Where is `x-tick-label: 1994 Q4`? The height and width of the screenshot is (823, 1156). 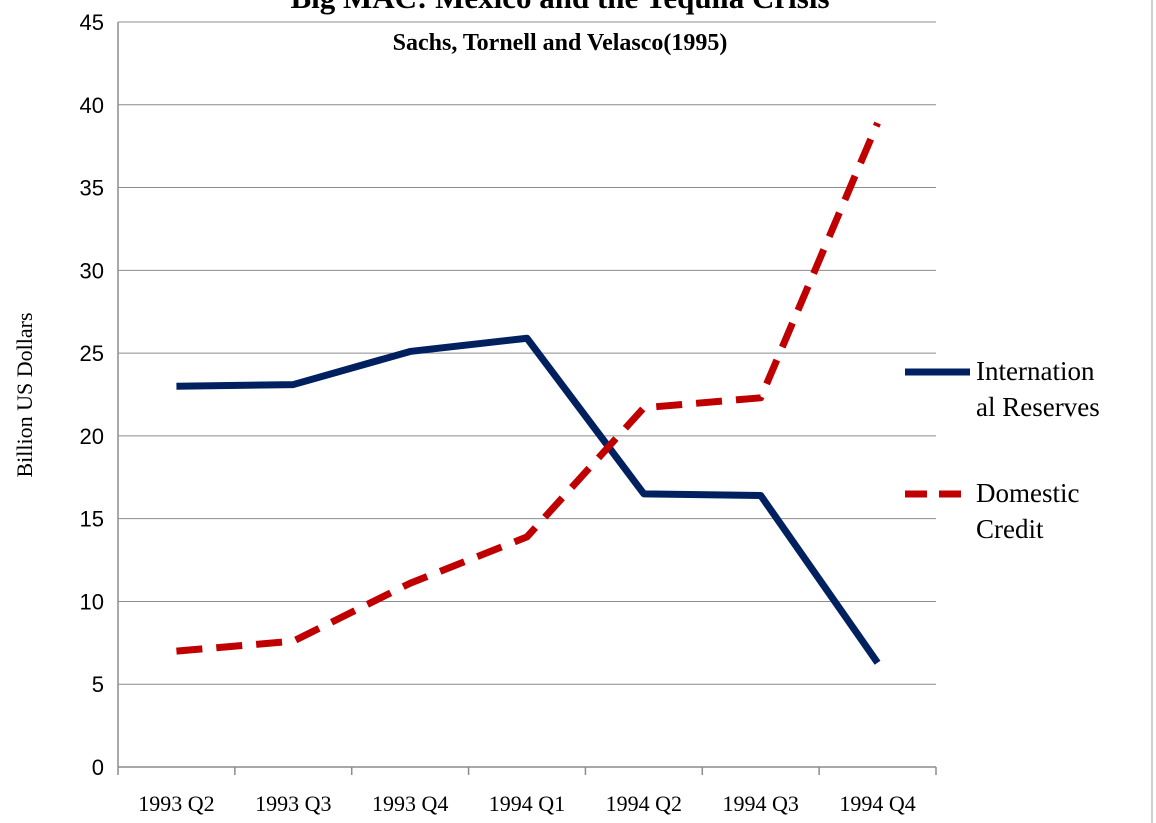
x-tick-label: 1994 Q4 is located at coordinates (877, 803).